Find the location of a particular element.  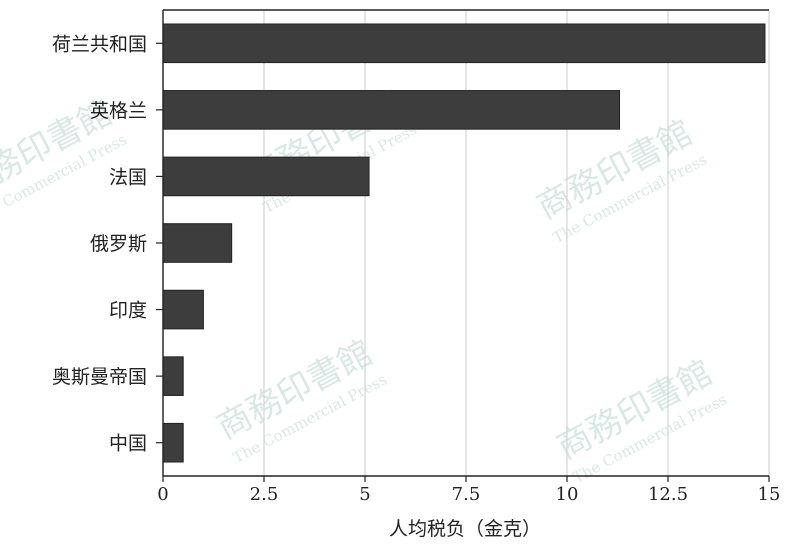

x-tick-label: 7.5 is located at coordinates (466, 494).